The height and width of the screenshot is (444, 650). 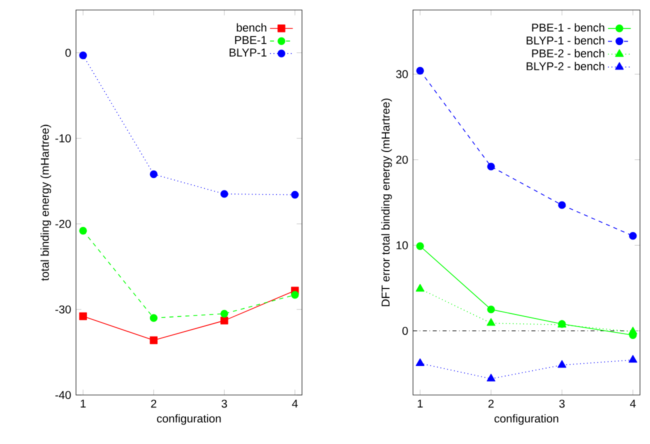 I want to click on y-axis-title: DFT error total binding energy (mHartree), so click(x=386, y=202).